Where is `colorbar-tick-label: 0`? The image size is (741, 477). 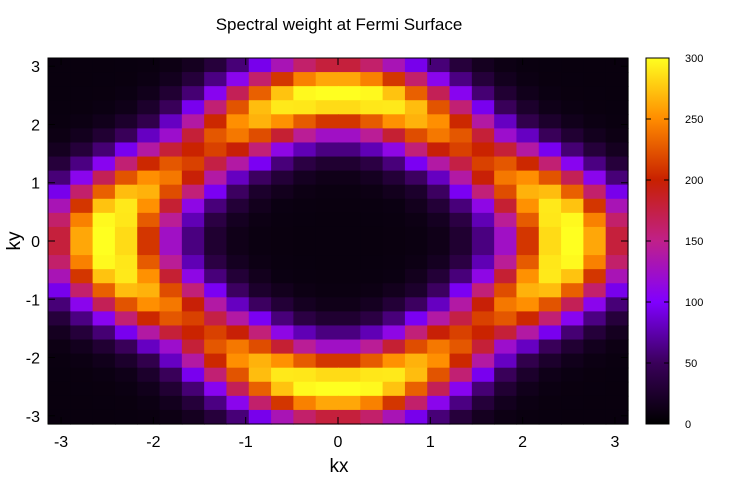 colorbar-tick-label: 0 is located at coordinates (688, 425).